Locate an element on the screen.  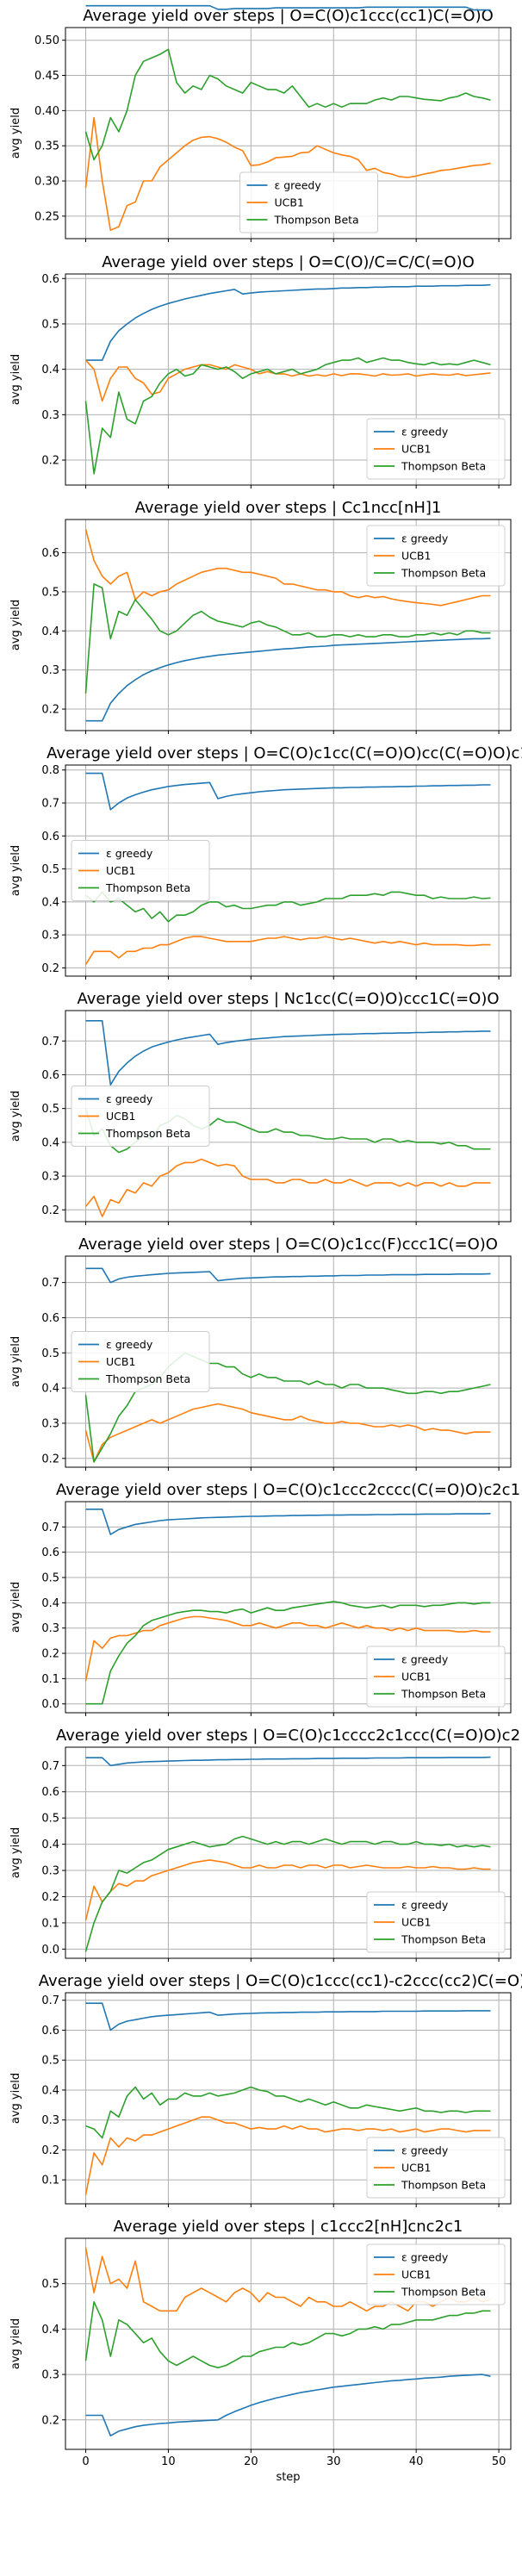
x-axis-label: step is located at coordinates (288, 2478).